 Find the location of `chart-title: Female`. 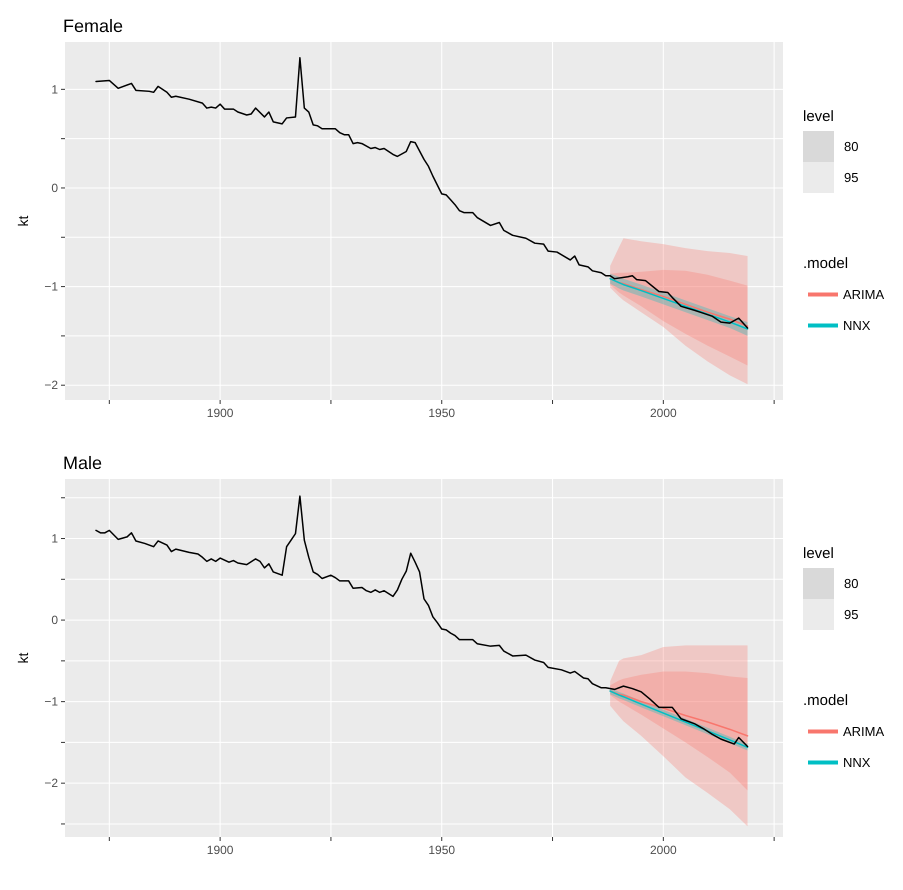

chart-title: Female is located at coordinates (93, 26).